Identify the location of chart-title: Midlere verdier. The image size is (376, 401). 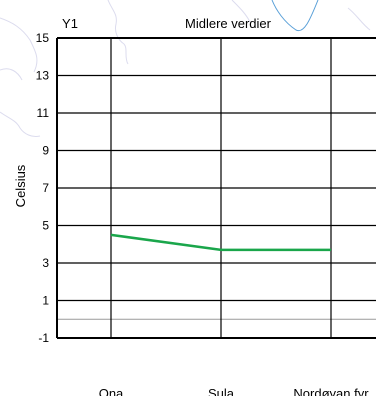
(228, 23).